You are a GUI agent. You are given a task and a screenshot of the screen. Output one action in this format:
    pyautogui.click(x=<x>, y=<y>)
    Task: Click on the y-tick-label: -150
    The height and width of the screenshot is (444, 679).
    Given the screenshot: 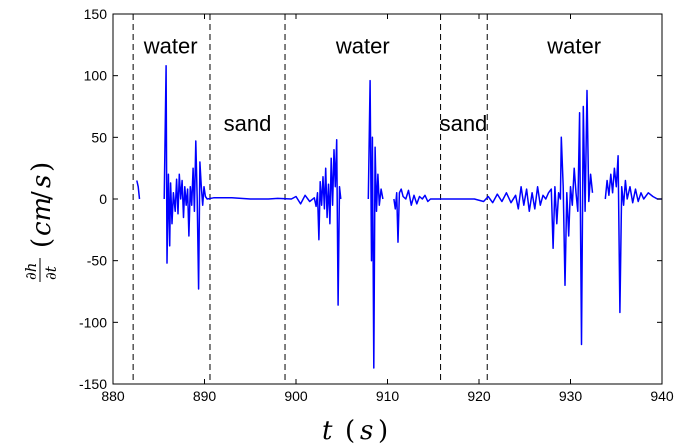 What is the action you would take?
    pyautogui.click(x=93, y=384)
    